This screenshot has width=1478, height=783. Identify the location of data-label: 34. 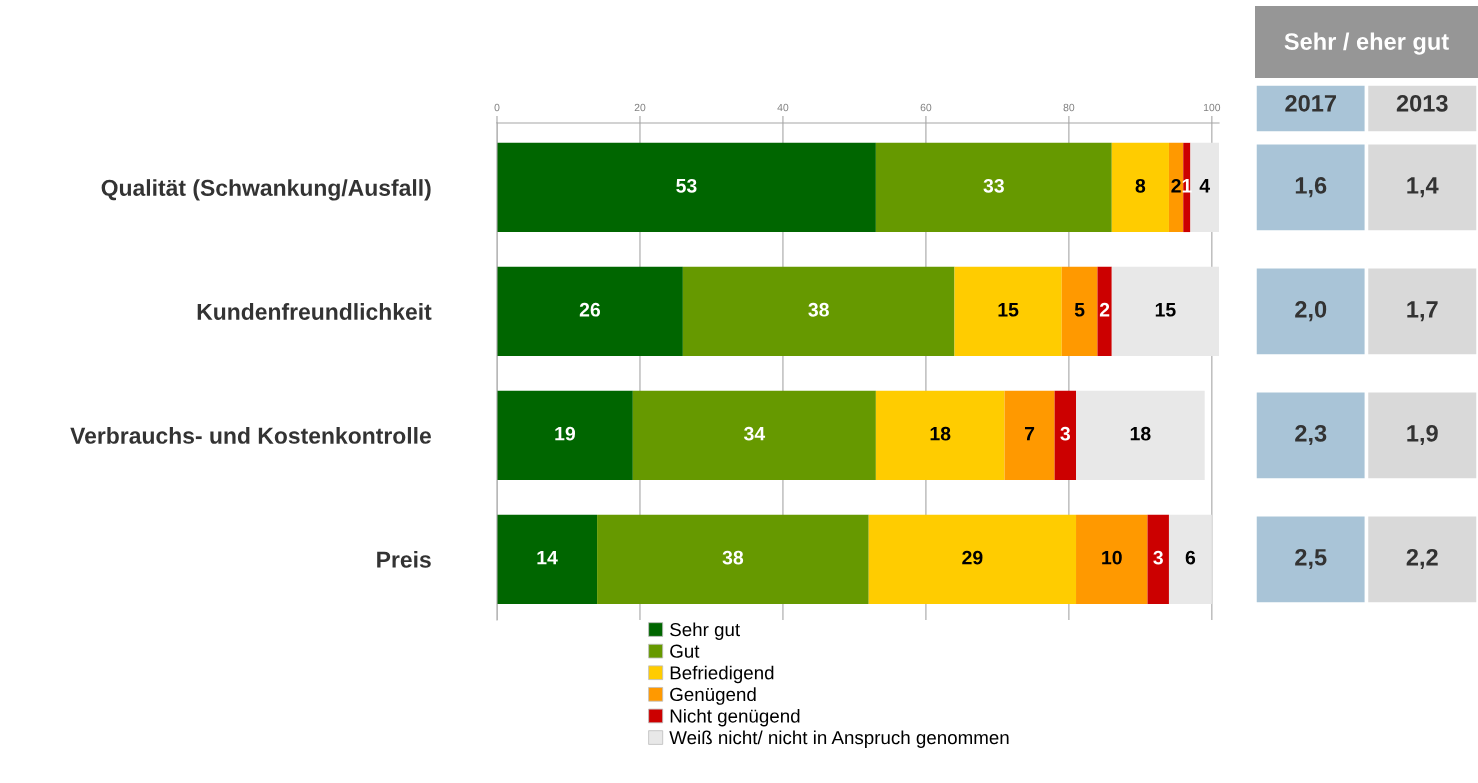
(754, 433).